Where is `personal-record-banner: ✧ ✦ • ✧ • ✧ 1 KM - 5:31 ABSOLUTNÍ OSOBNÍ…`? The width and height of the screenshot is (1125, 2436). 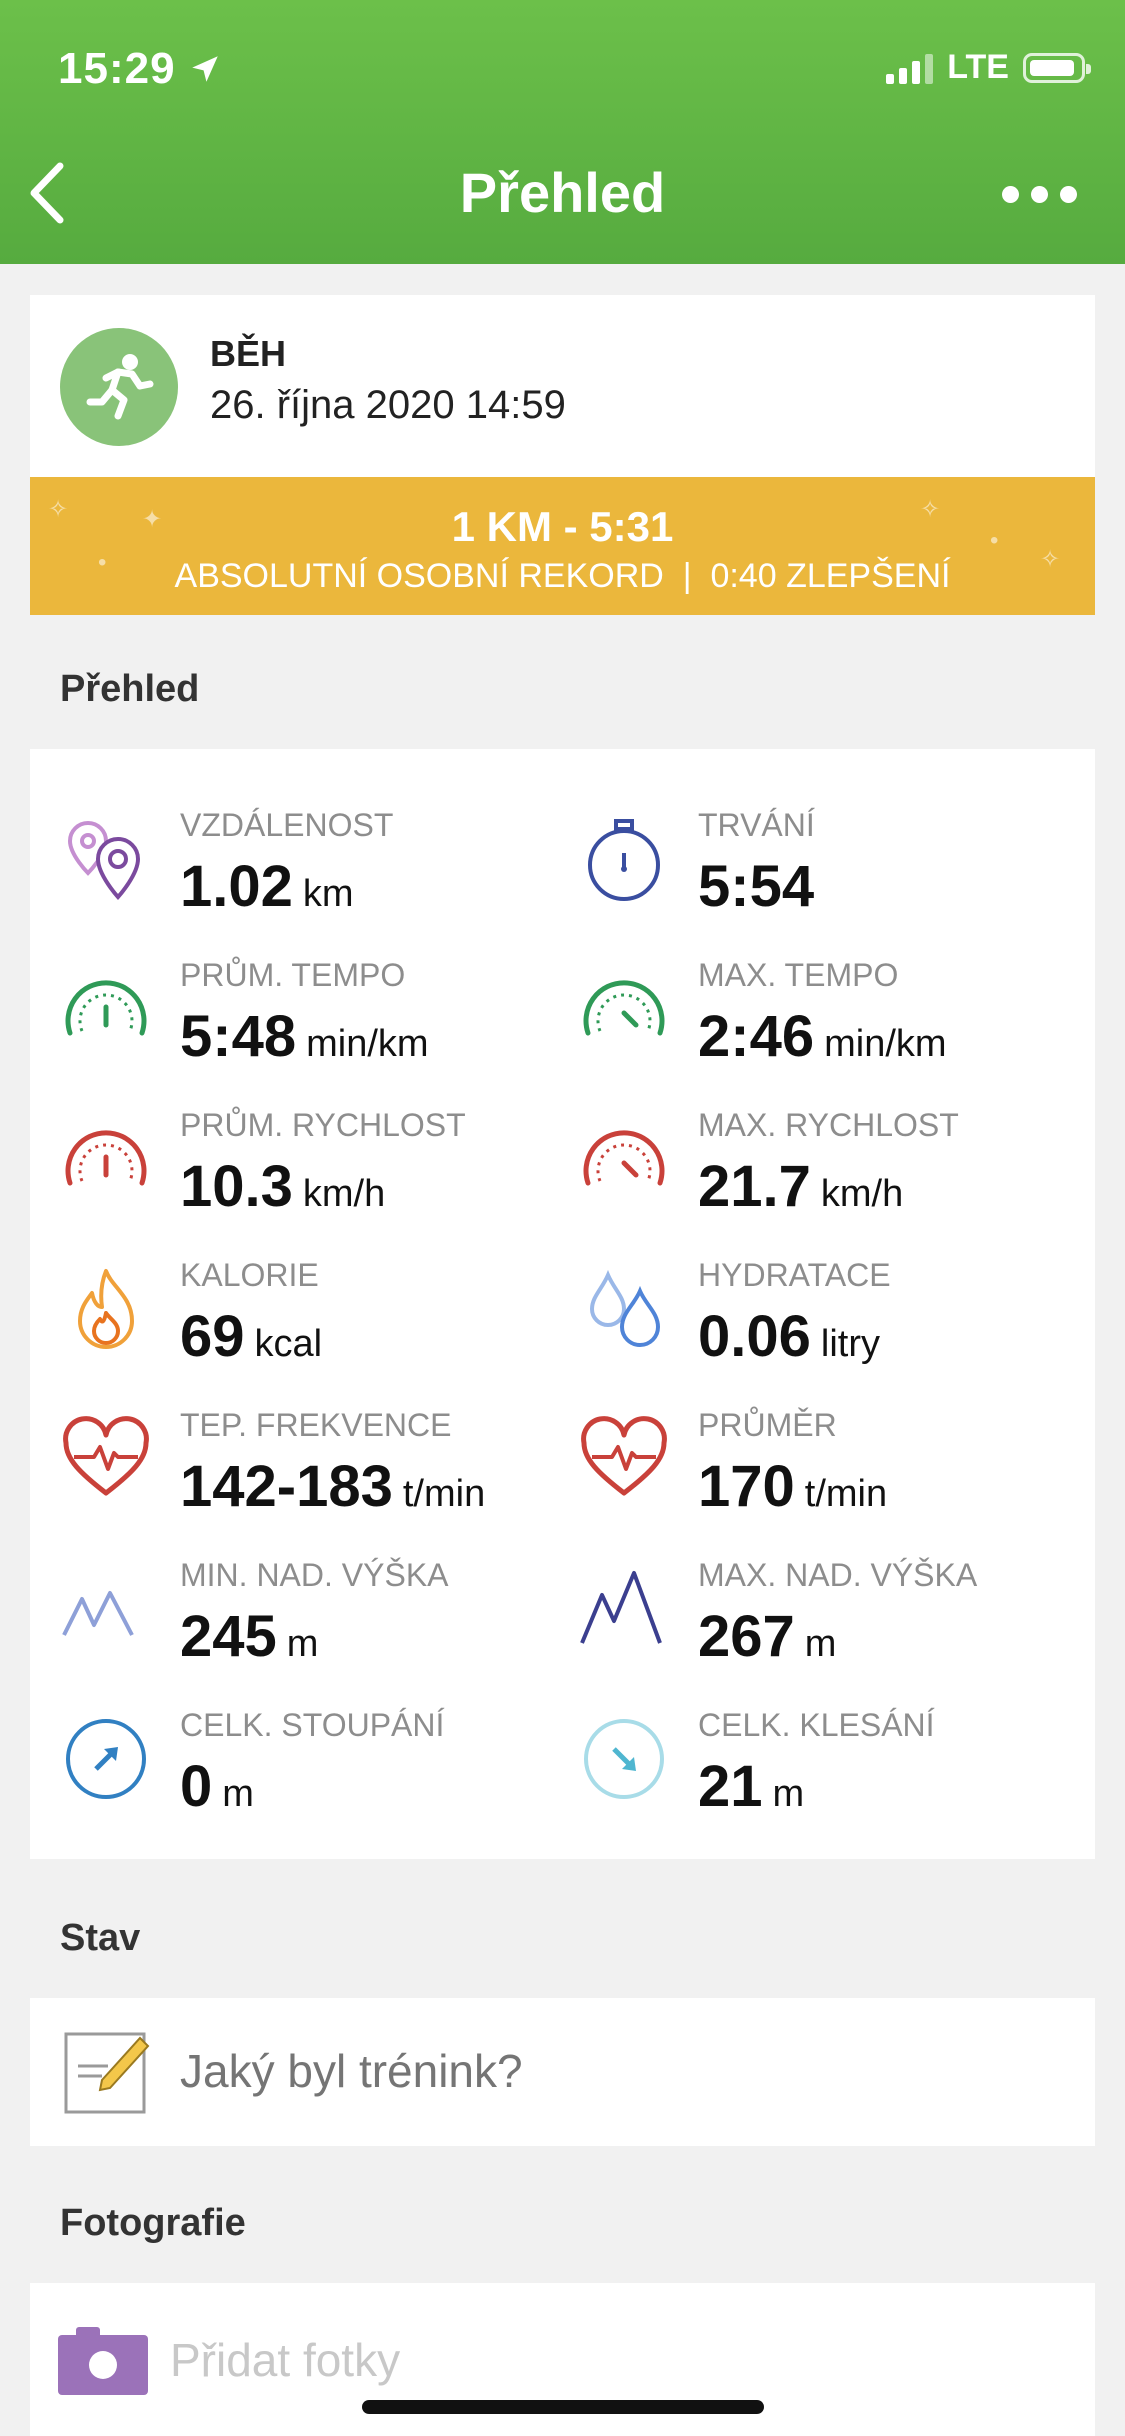 personal-record-banner: ✧ ✦ • ✧ • ✧ 1 KM - 5:31 ABSOLUTNÍ OSOBNÍ… is located at coordinates (562, 546).